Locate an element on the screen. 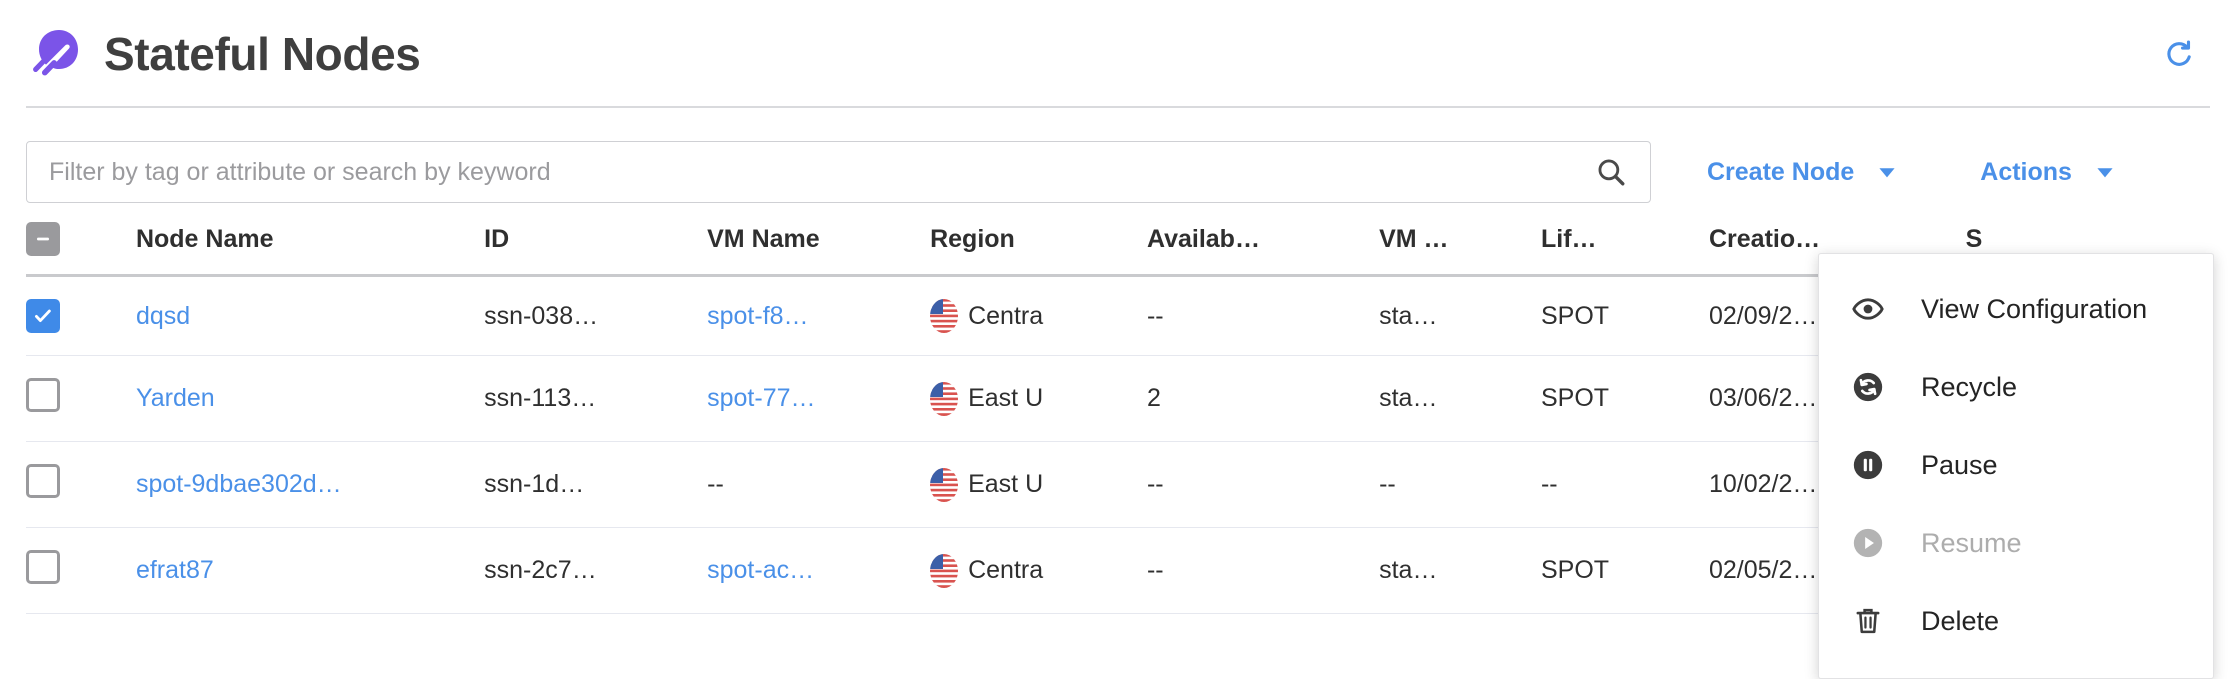  create-node-label: Create Node is located at coordinates (1781, 171).